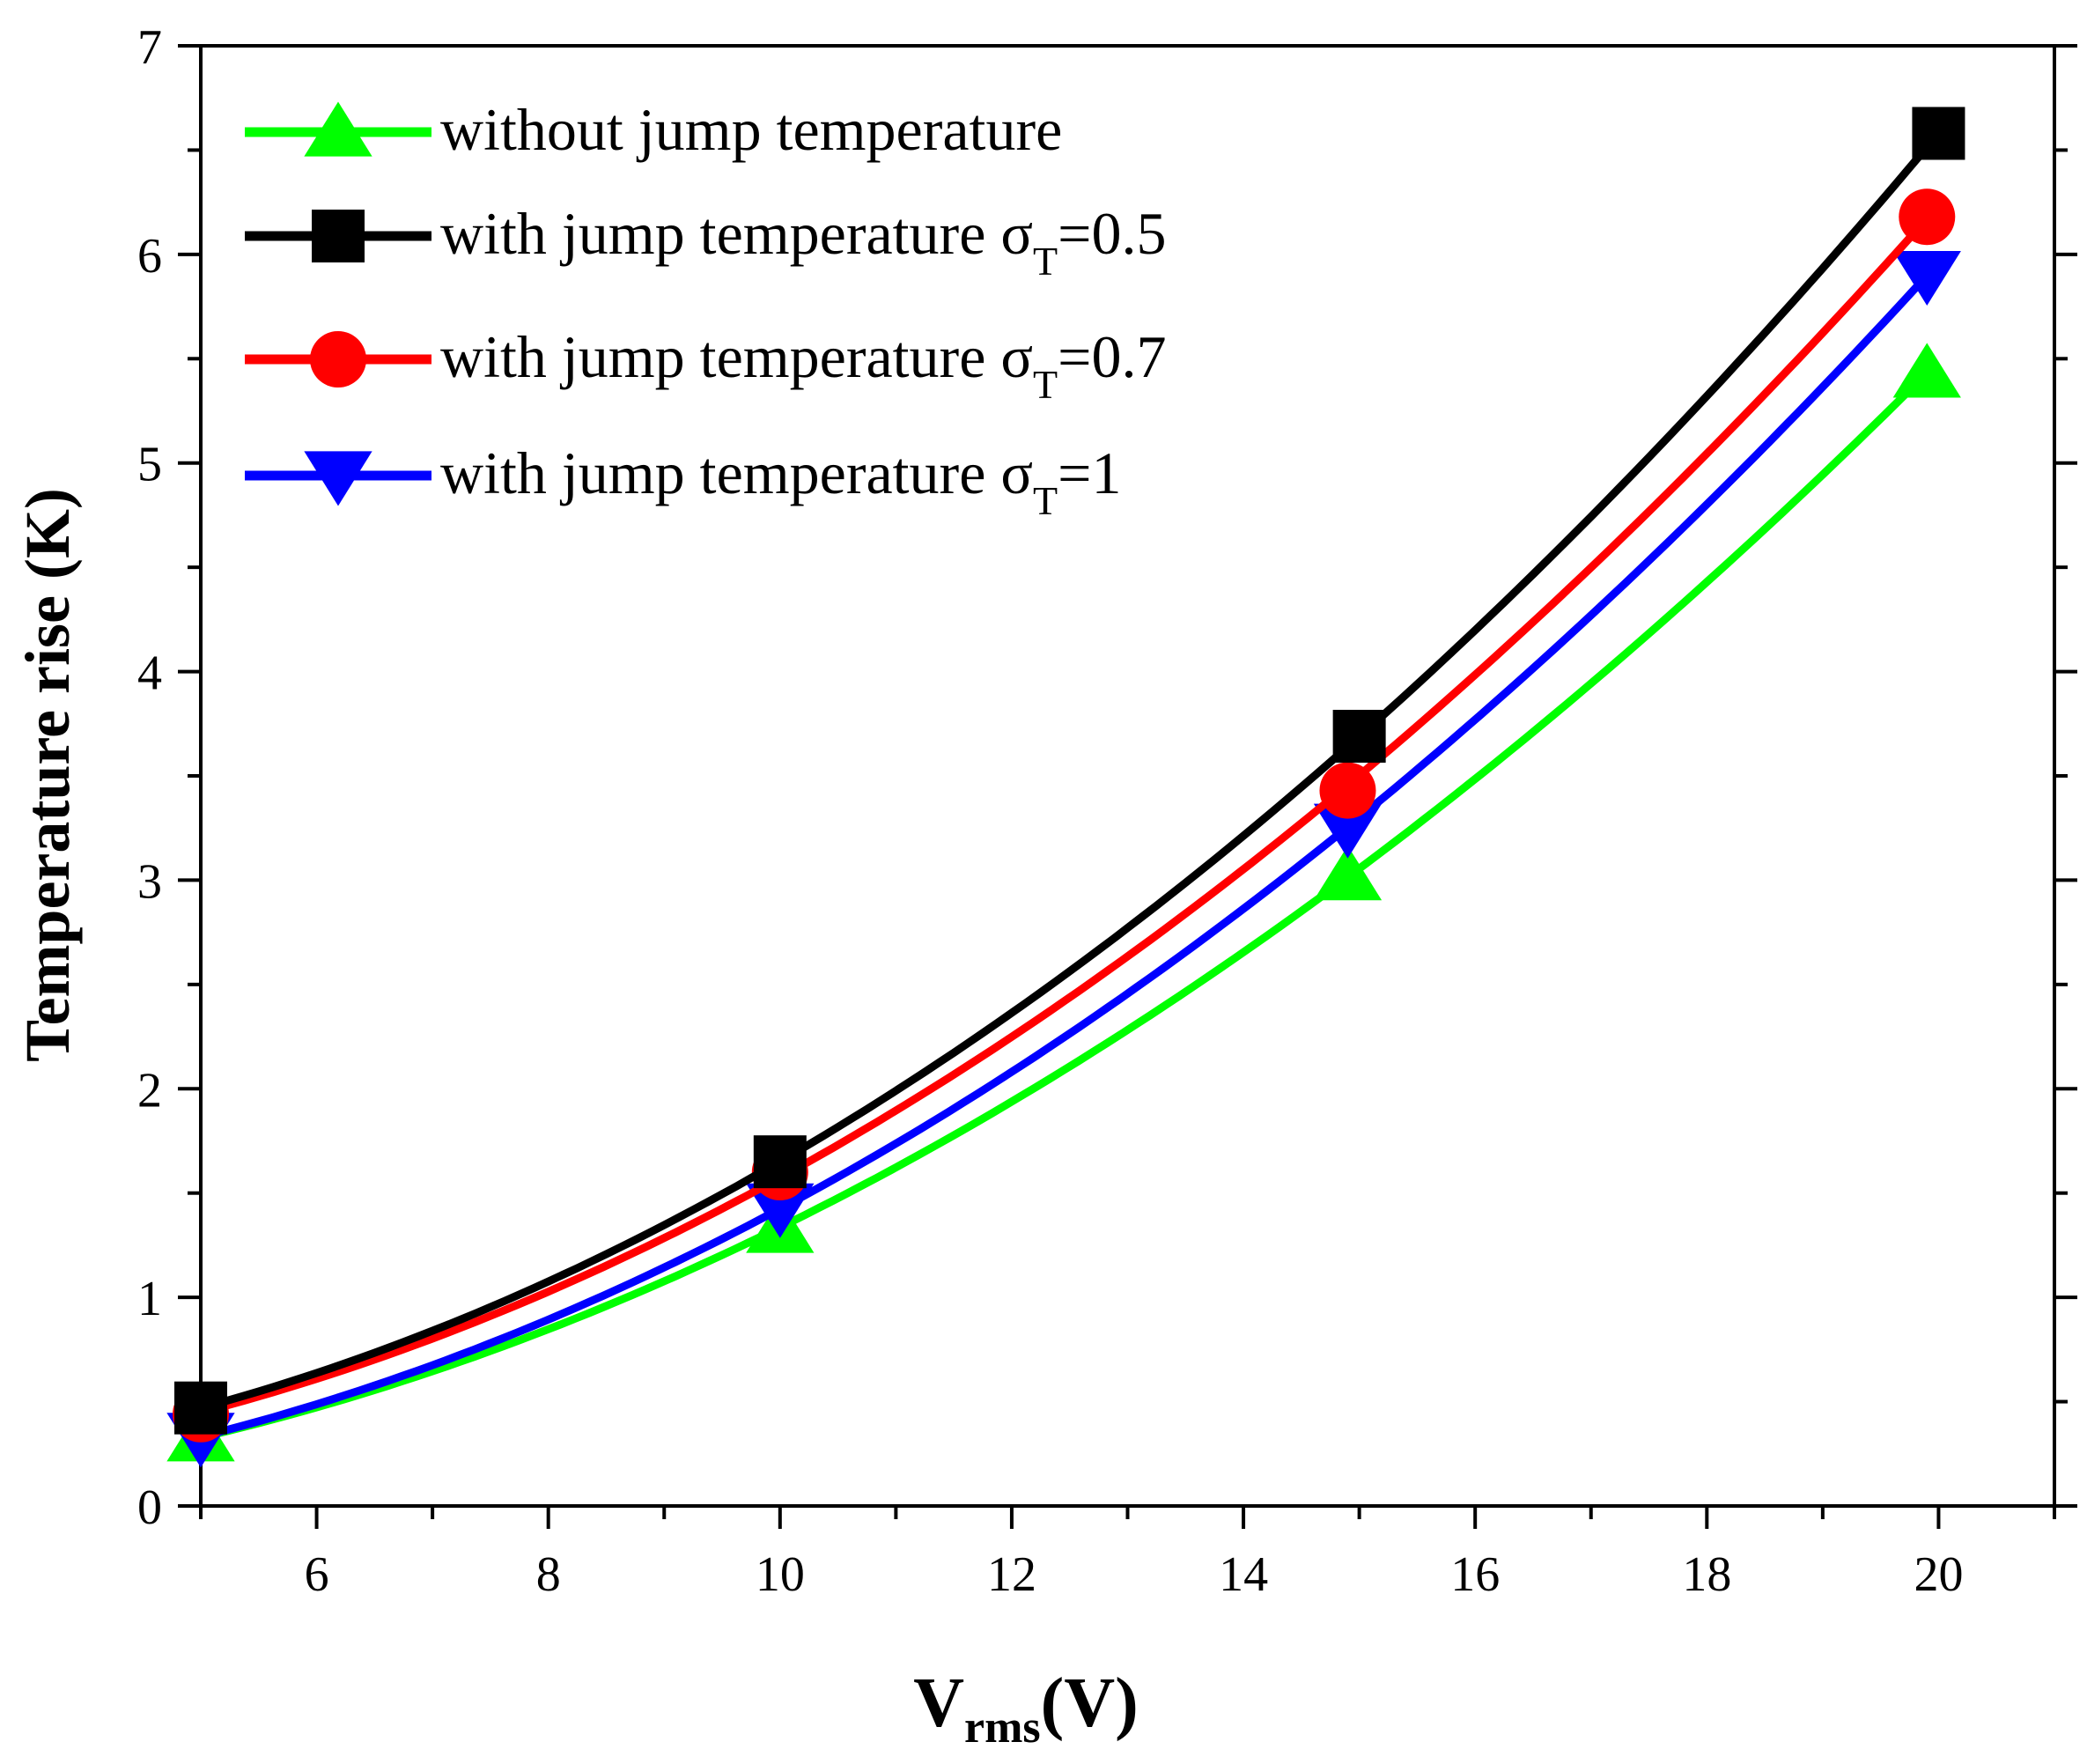 The width and height of the screenshot is (2087, 1764). I want to click on legend-item-3: with jump temperature σT=1, so click(683, 481).